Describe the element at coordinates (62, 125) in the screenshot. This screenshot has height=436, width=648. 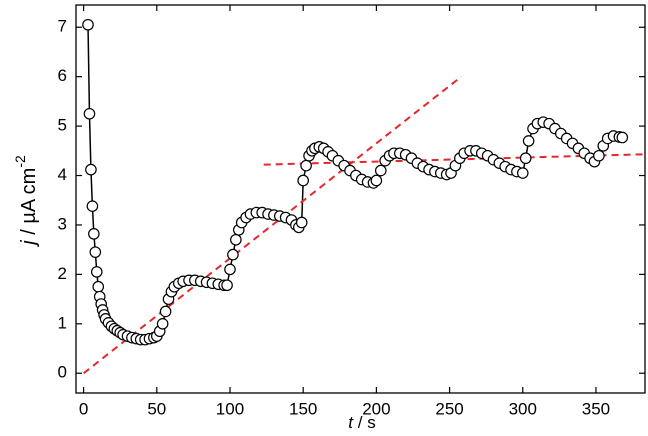
I see `y-tick-label: 5` at that location.